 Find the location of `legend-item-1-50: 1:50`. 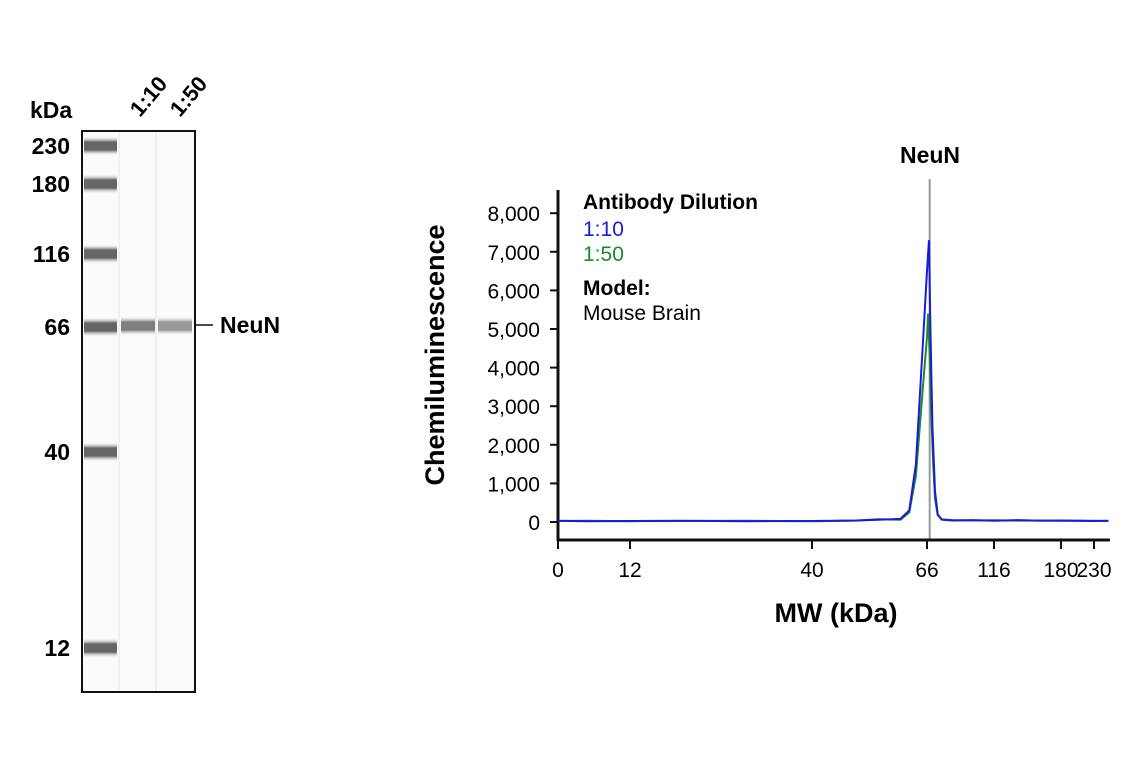

legend-item-1-50: 1:50 is located at coordinates (603, 254).